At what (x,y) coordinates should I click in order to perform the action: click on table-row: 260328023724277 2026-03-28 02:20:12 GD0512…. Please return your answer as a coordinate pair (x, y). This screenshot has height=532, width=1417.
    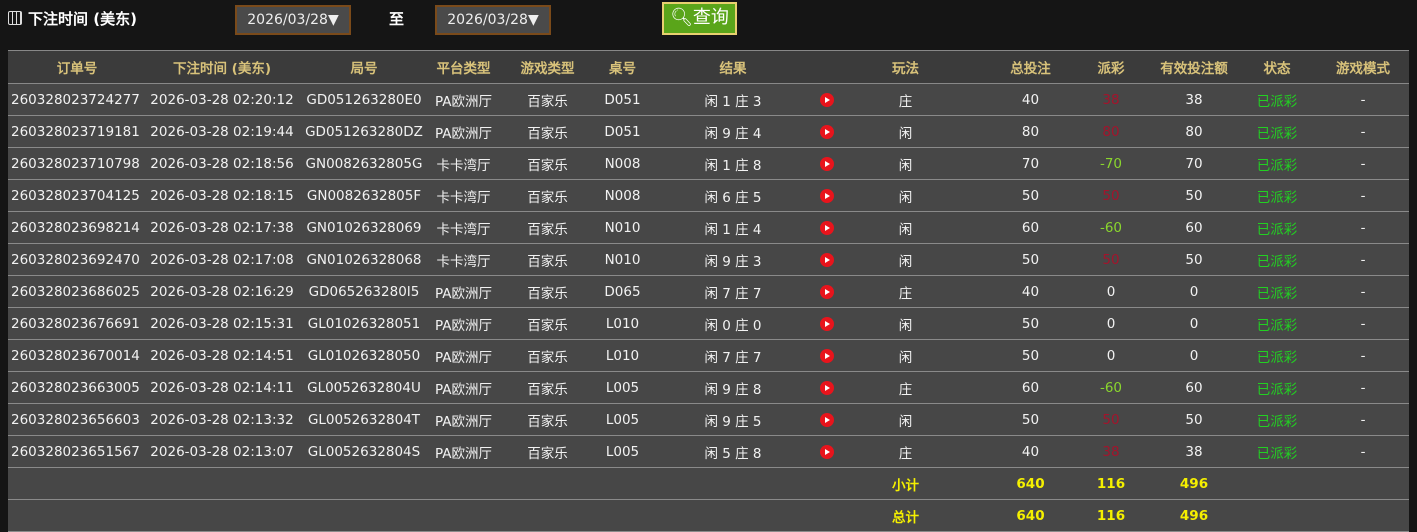
    Looking at the image, I should click on (708, 99).